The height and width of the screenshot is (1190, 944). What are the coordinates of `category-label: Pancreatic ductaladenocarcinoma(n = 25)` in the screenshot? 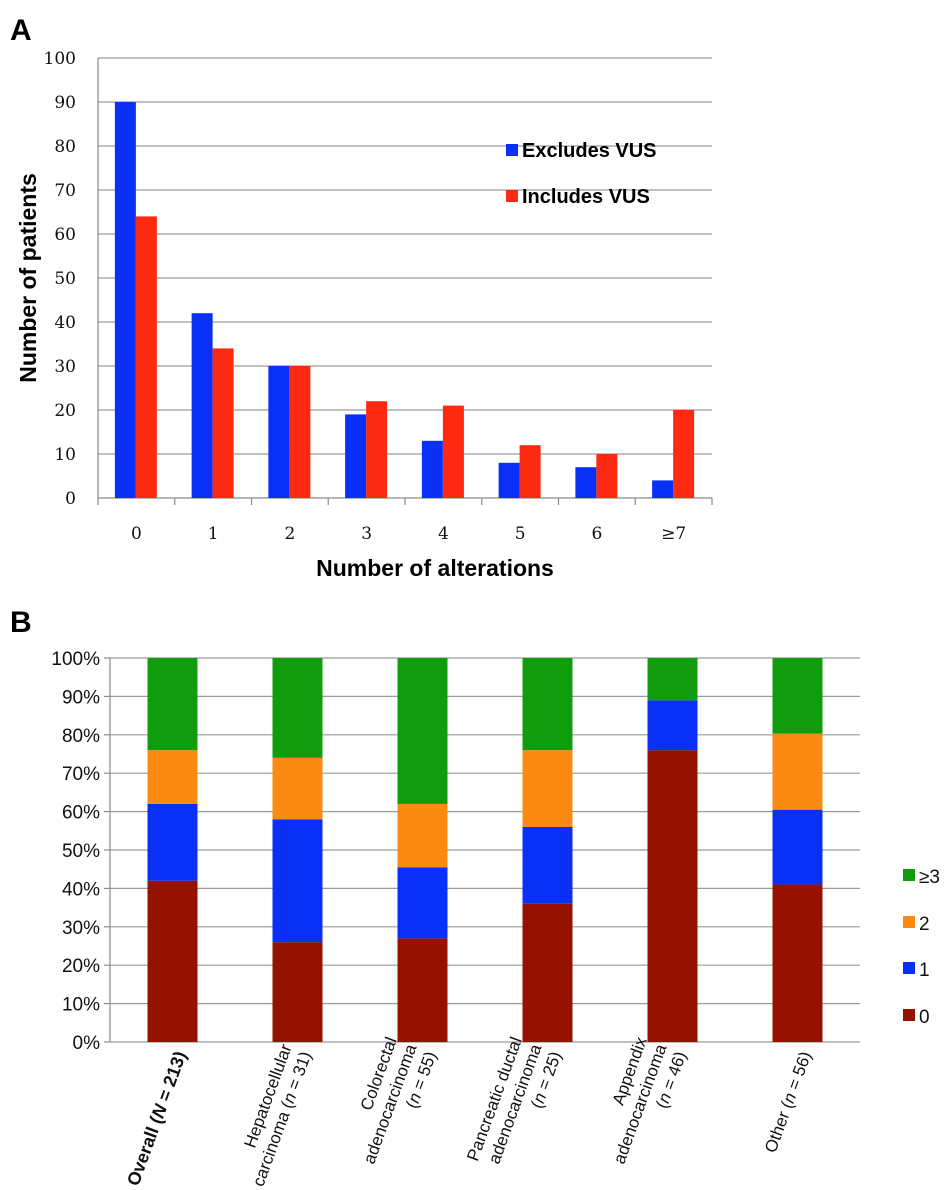 It's located at (514, 1106).